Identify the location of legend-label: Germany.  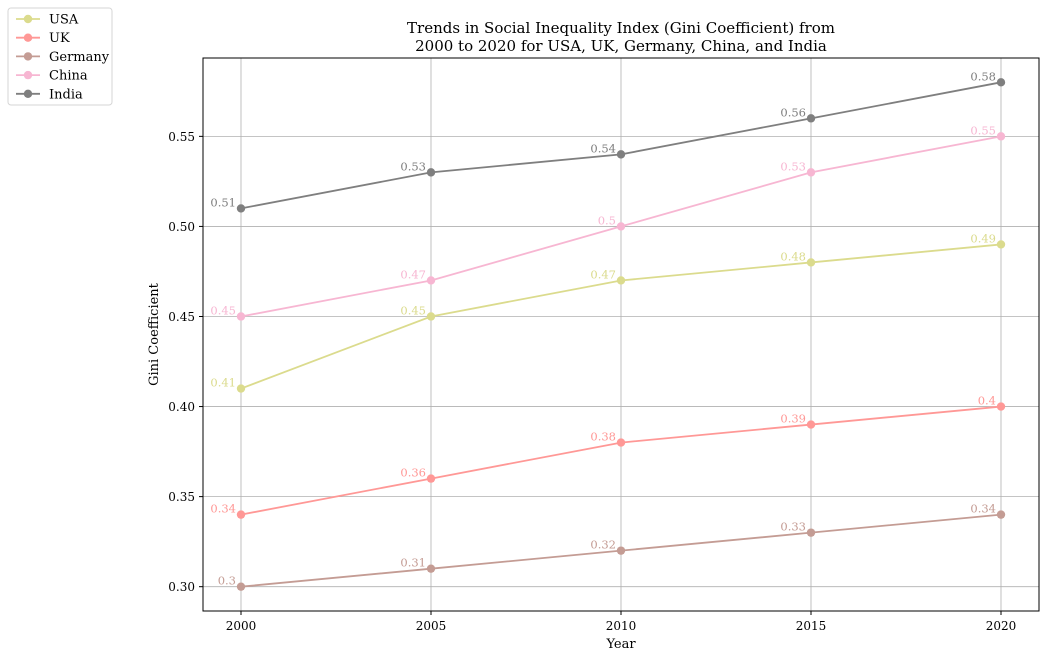
(79, 57).